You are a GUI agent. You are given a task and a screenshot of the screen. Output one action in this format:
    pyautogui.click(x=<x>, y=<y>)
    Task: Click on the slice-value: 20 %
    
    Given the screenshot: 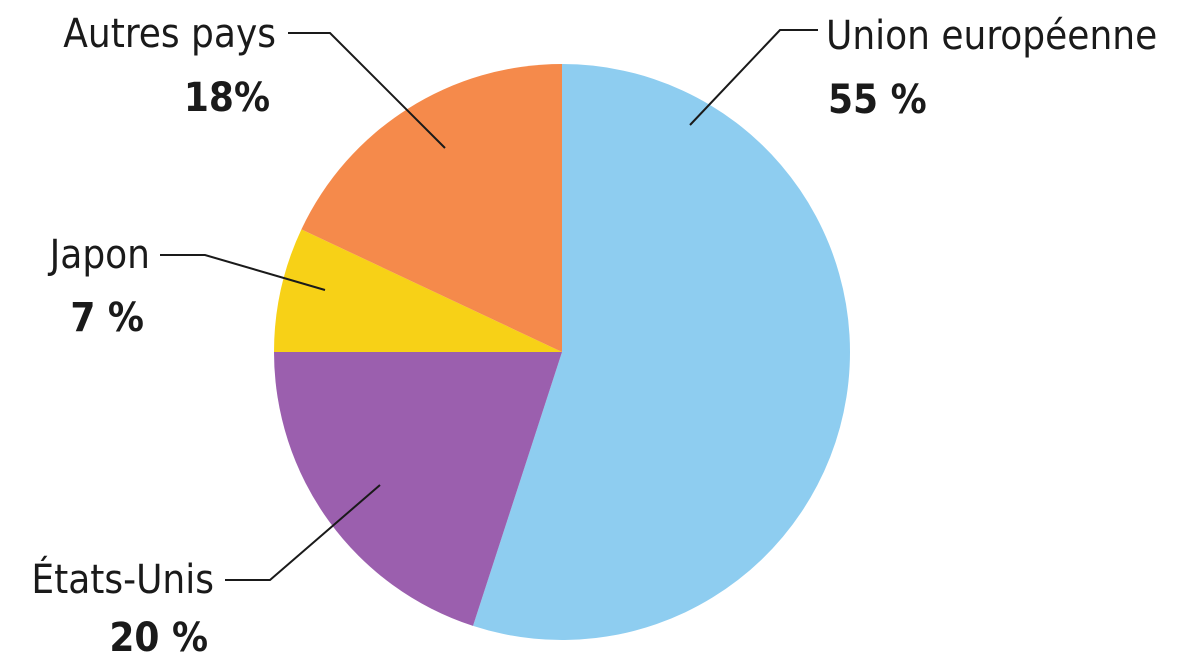 What is the action you would take?
    pyautogui.click(x=158, y=638)
    